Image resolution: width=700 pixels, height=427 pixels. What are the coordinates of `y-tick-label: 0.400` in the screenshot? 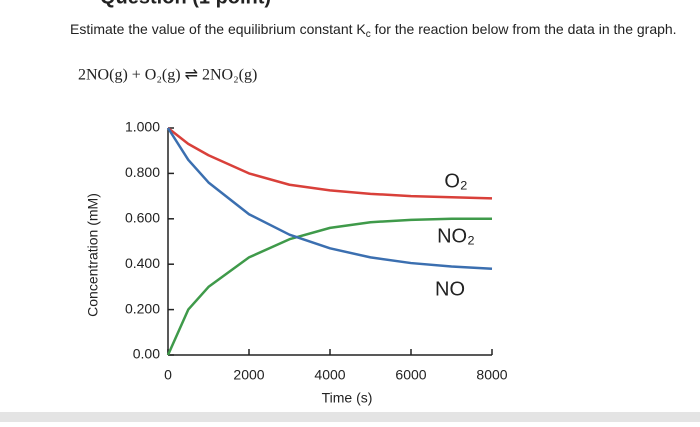 It's located at (142, 263).